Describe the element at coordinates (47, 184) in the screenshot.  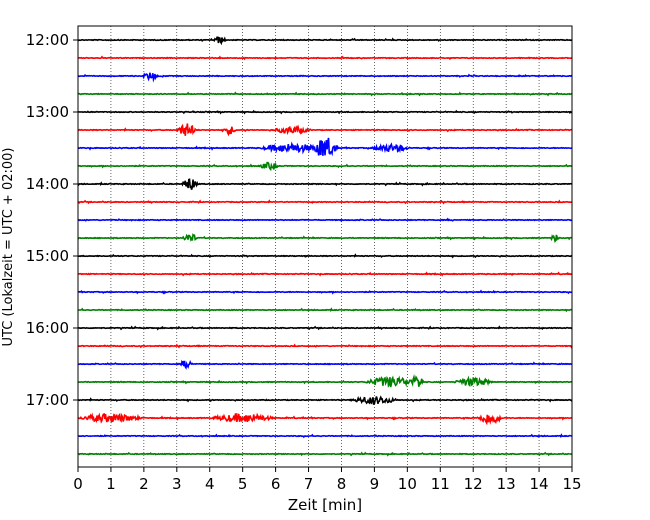
I see `y-tick-label: 14:00` at that location.